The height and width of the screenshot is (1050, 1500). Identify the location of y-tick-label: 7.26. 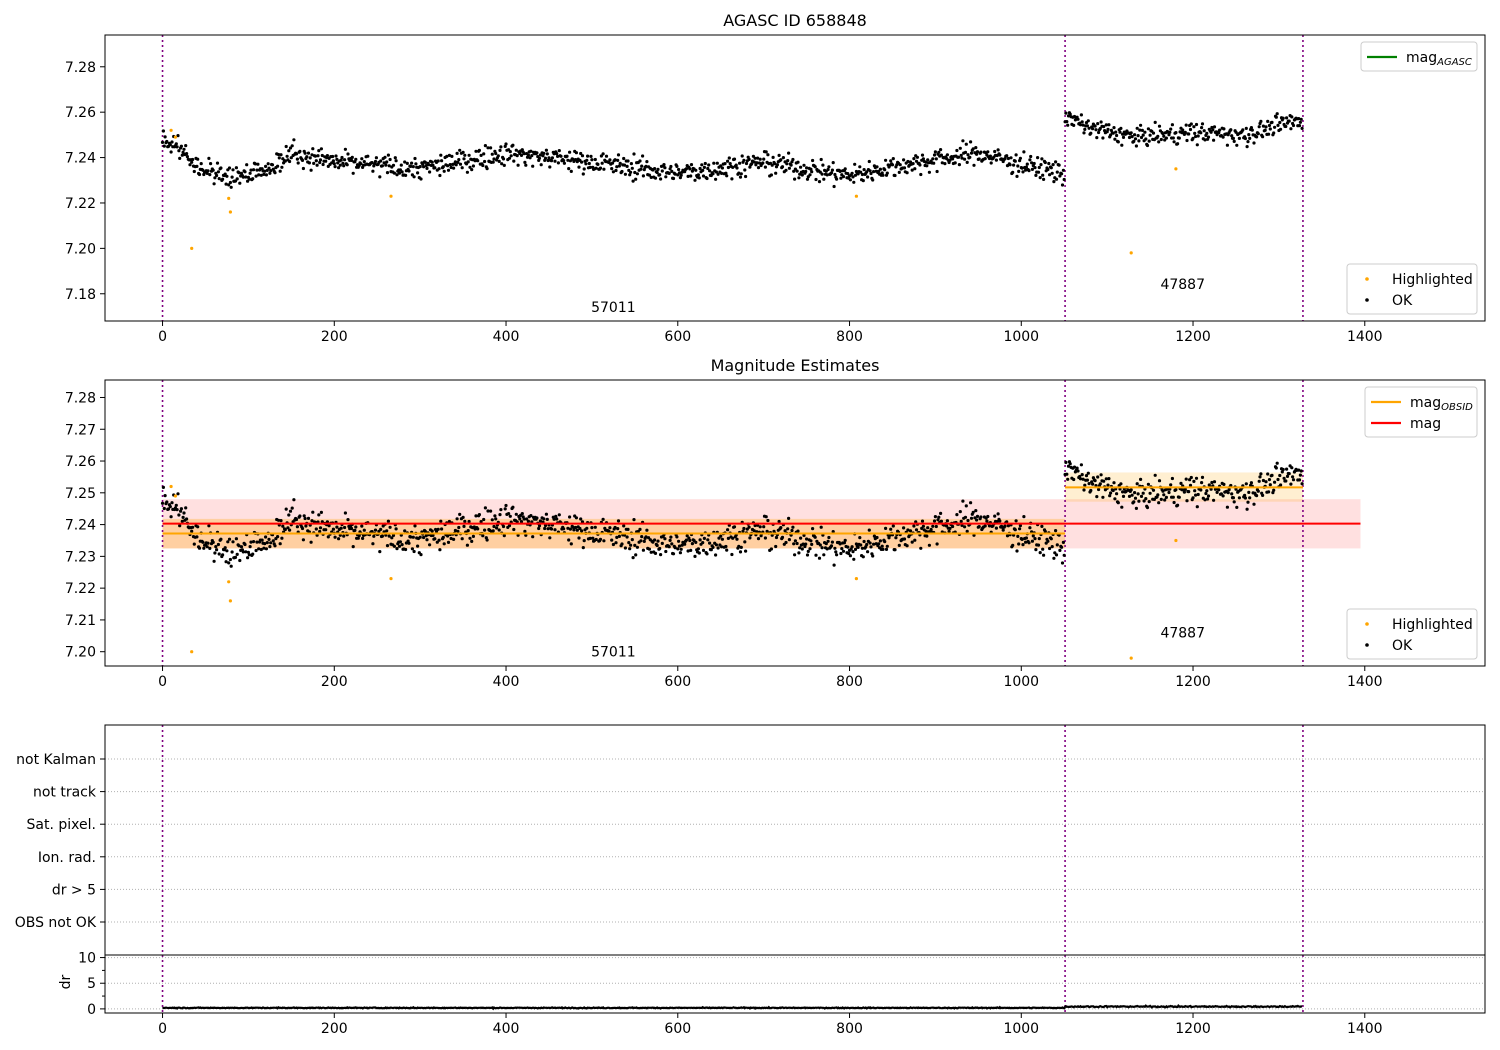
(80, 113).